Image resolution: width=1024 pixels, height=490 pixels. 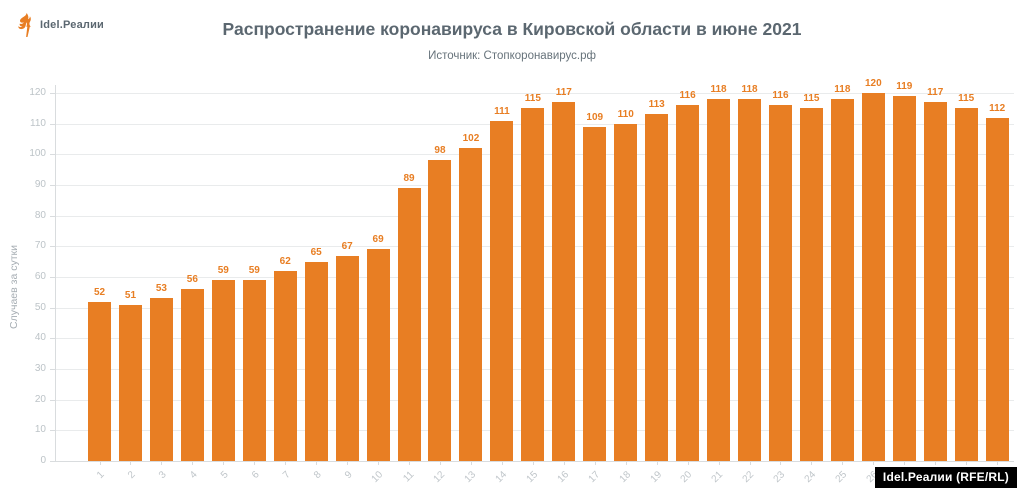 I want to click on y-tick-label: 10, so click(x=40, y=430).